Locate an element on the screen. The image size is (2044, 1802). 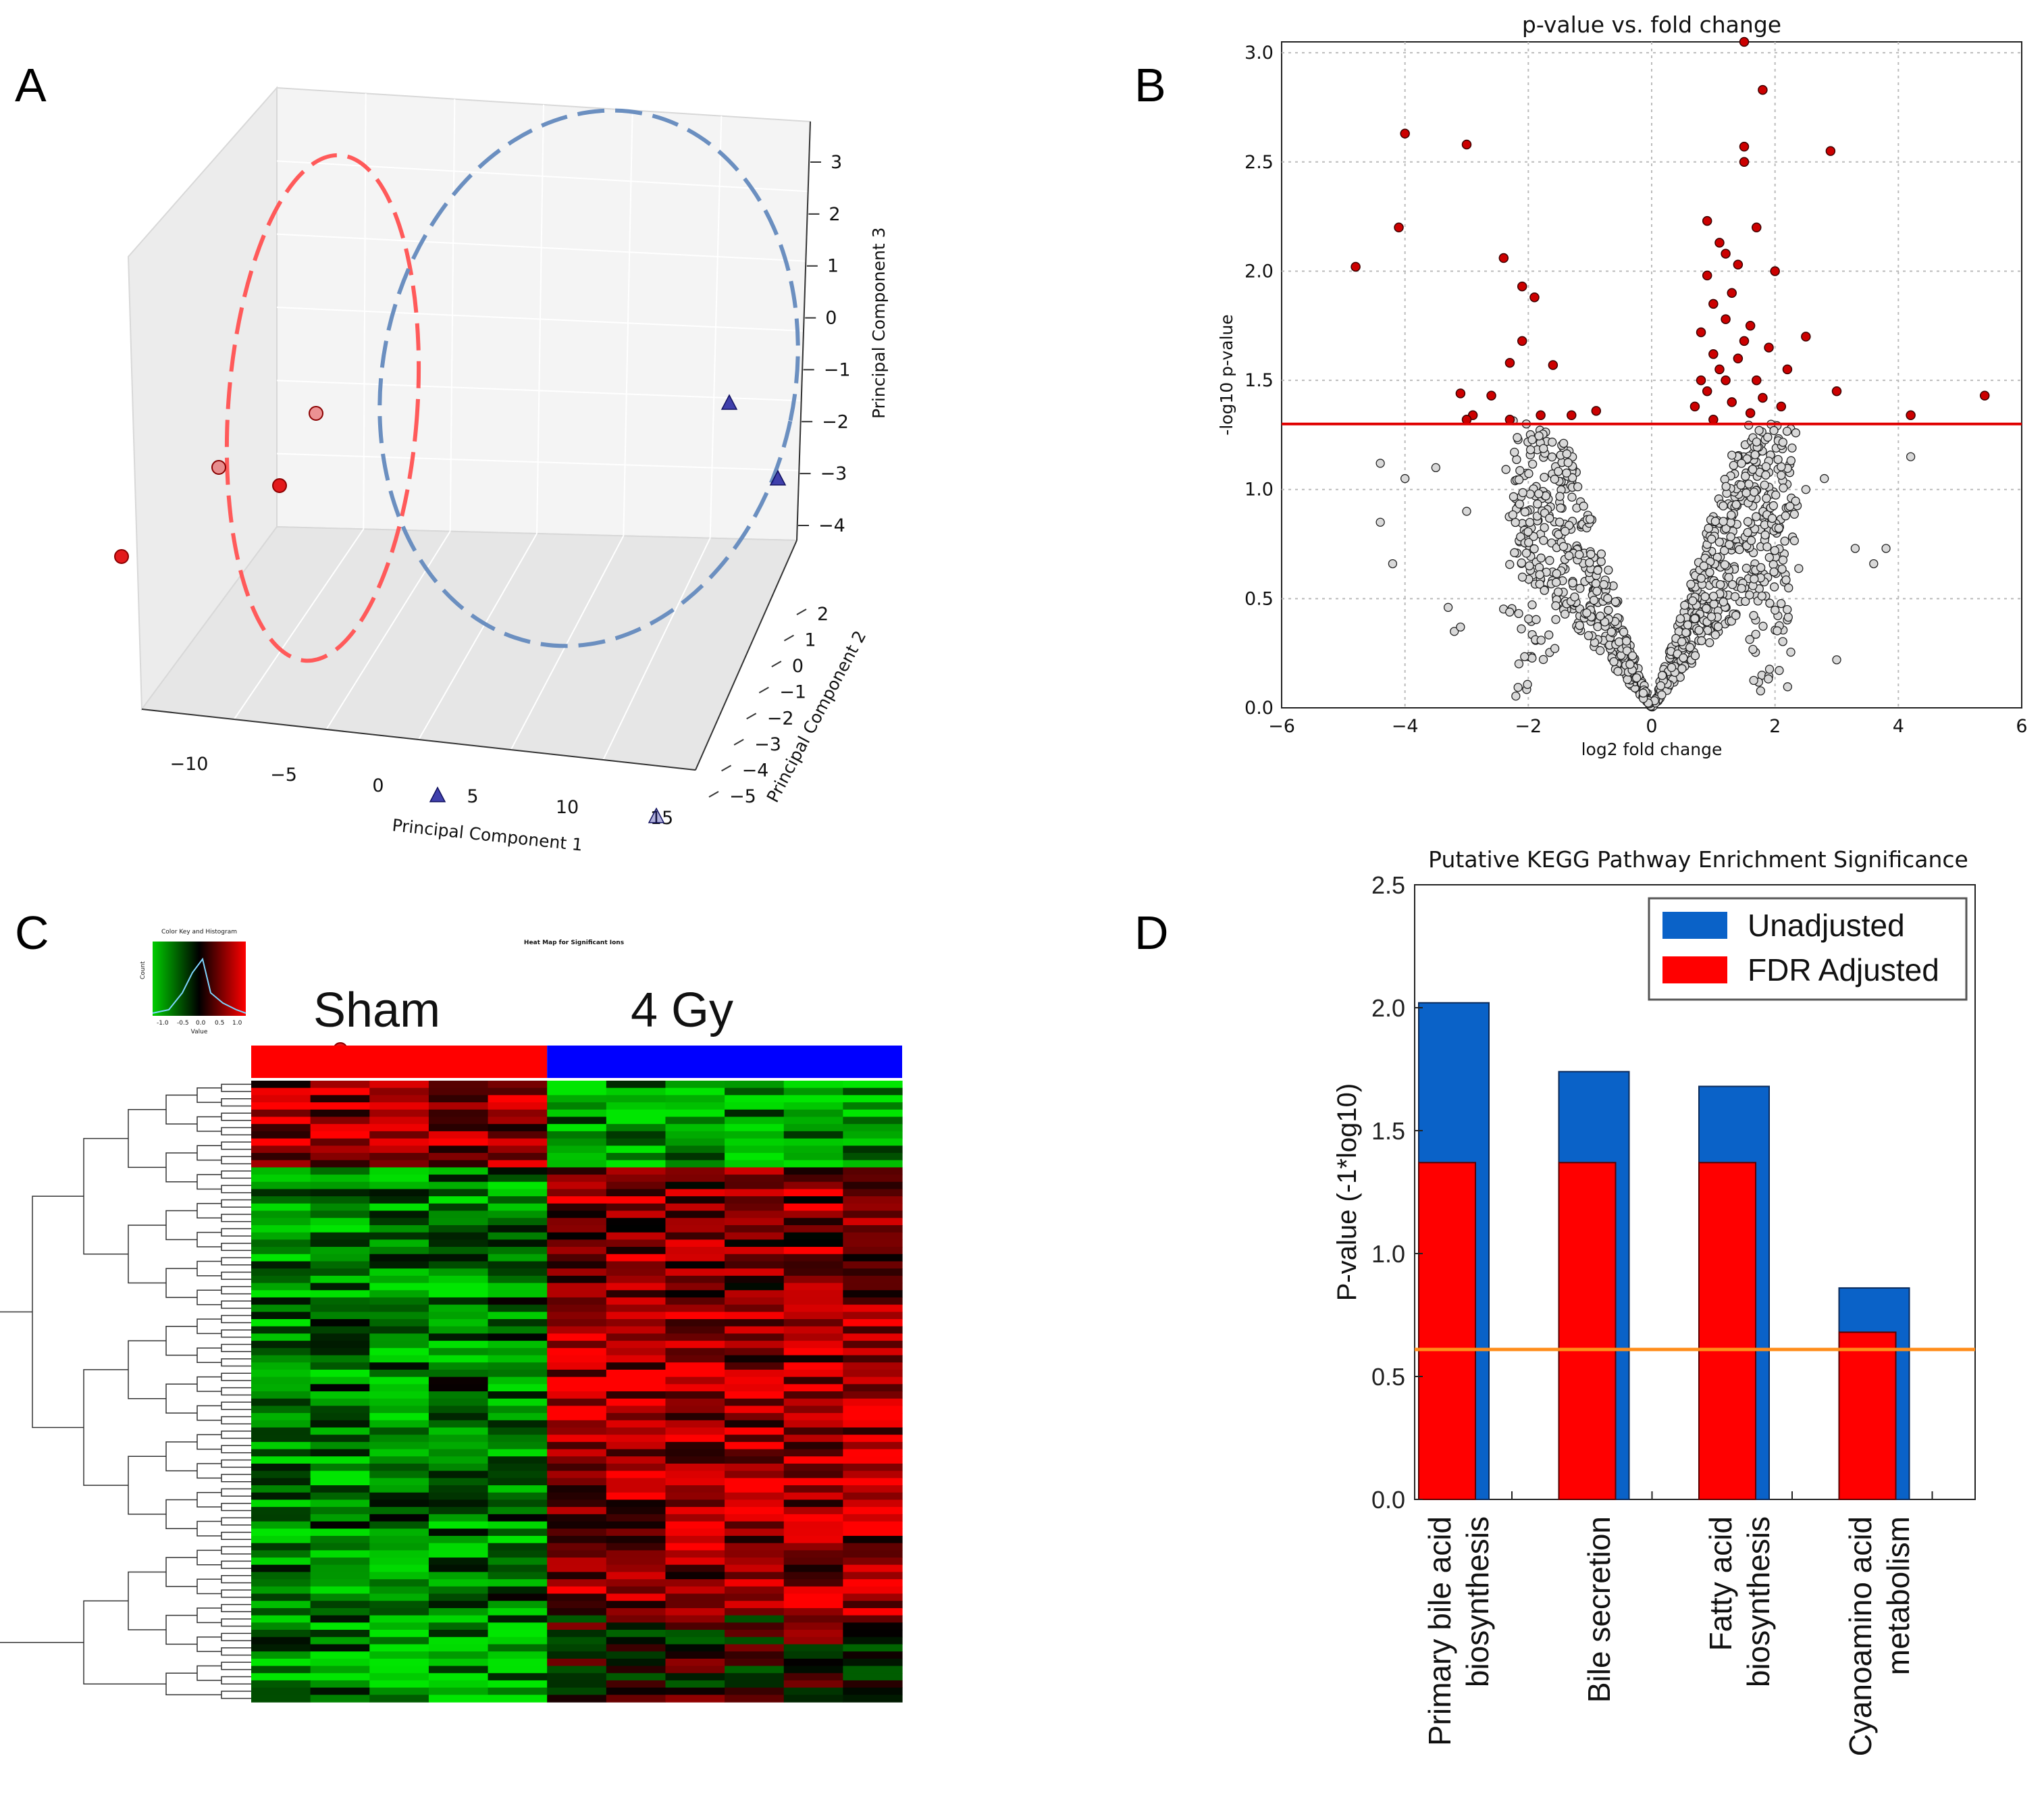
pca-y-tick is located at coordinates (763, 690).